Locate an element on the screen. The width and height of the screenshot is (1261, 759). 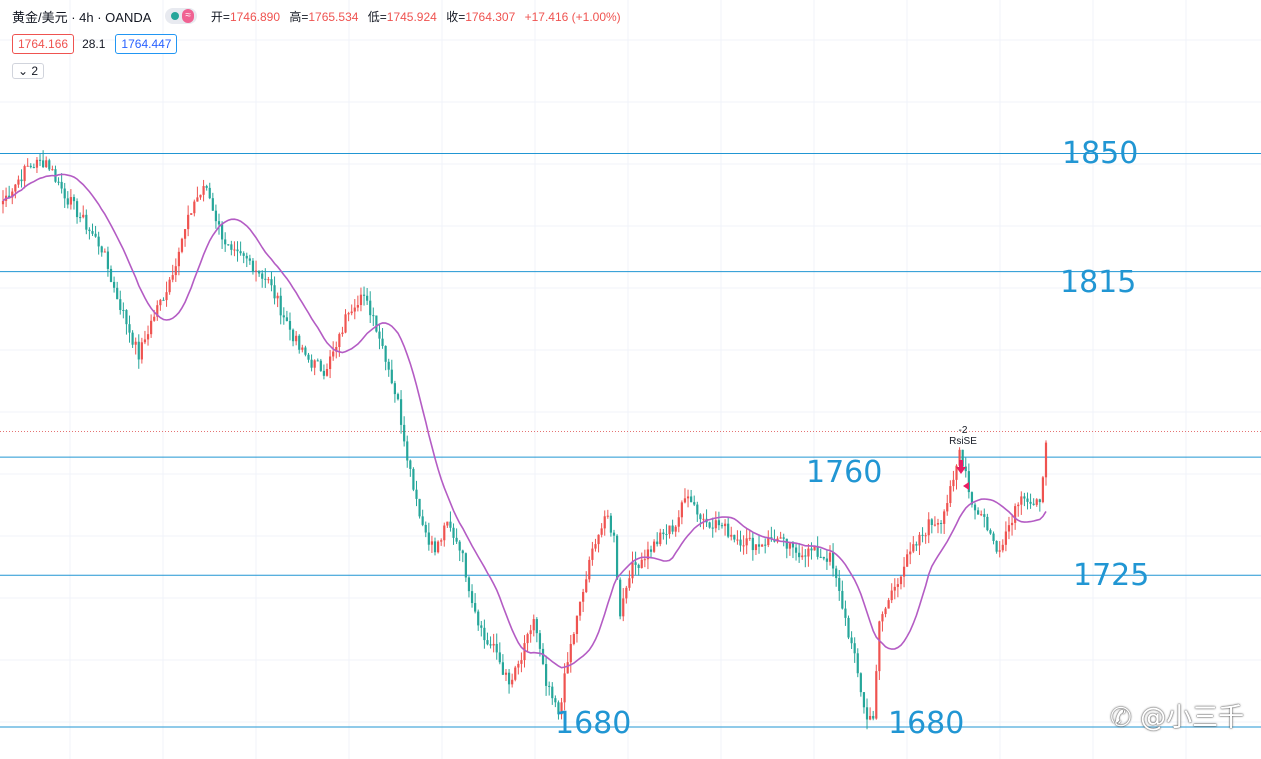
level-label-1680-left: 1680 is located at coordinates (593, 723).